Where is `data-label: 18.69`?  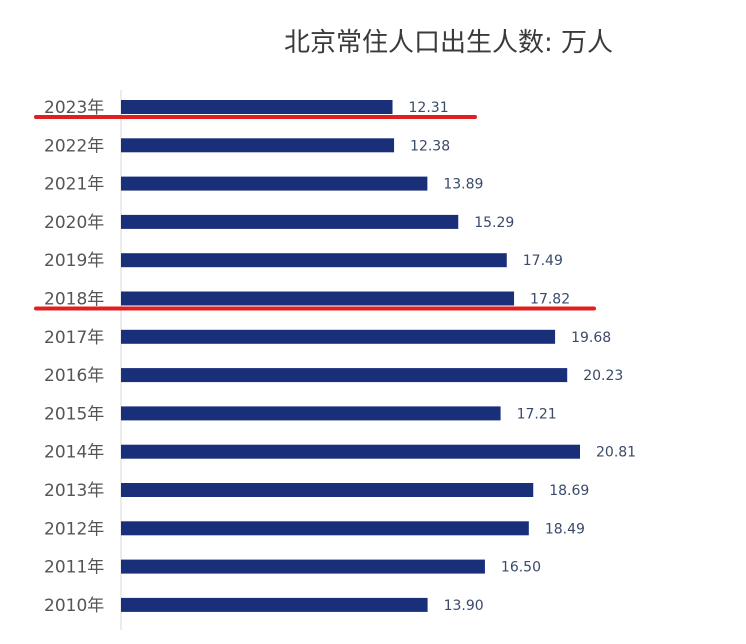 data-label: 18.69 is located at coordinates (569, 491).